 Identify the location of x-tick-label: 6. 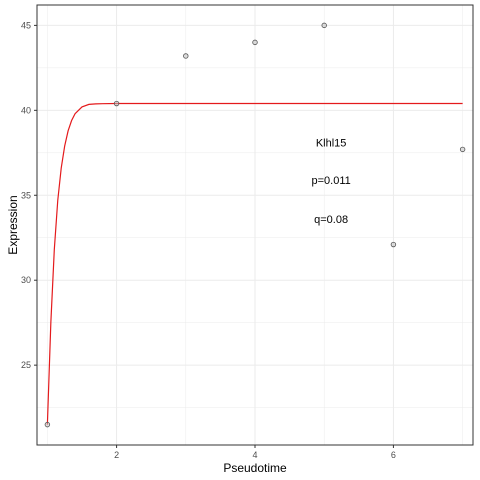
(393, 455).